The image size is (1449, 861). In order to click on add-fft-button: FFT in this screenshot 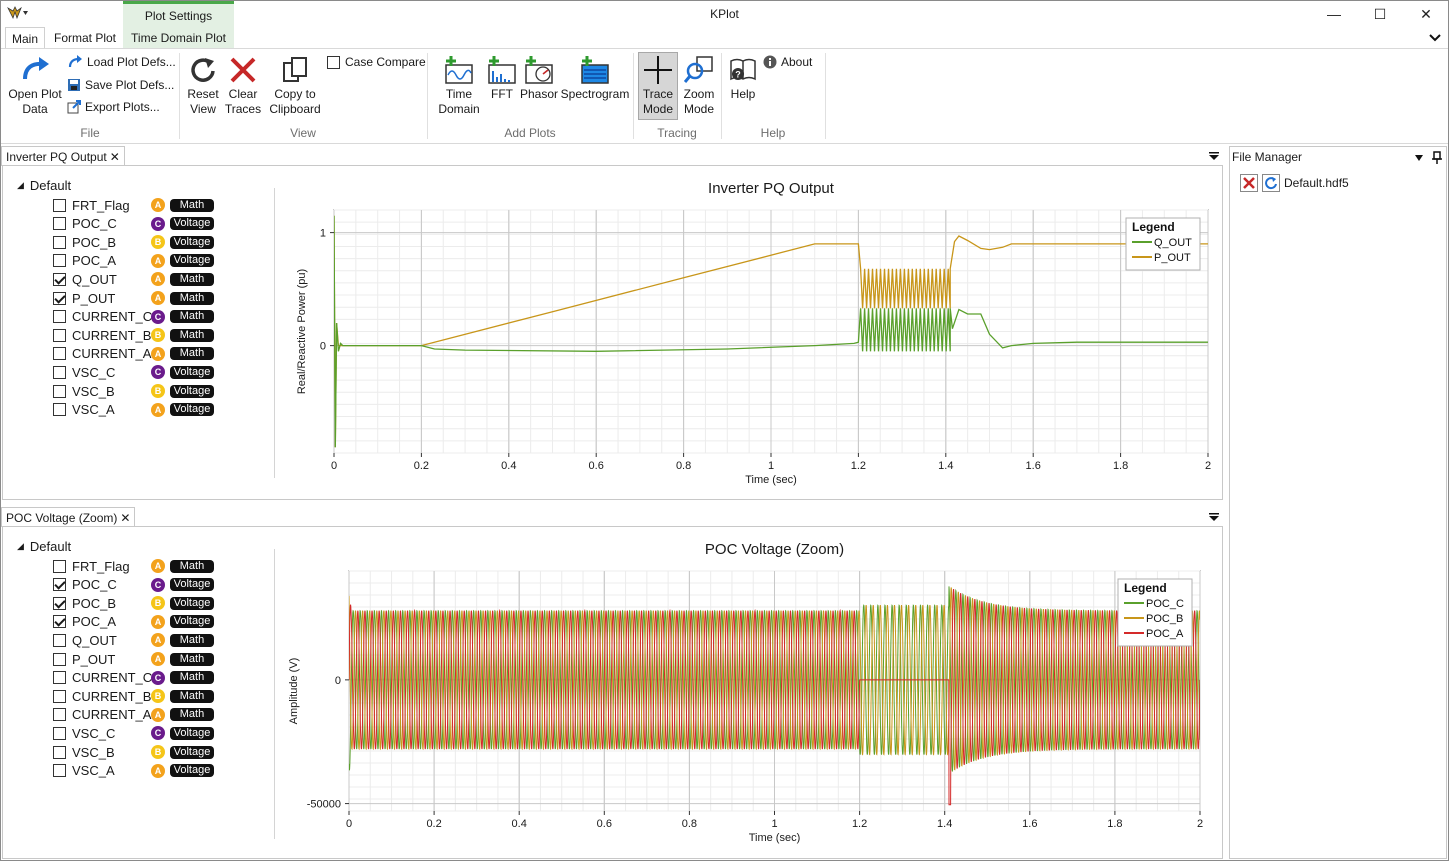, I will do `click(502, 78)`.